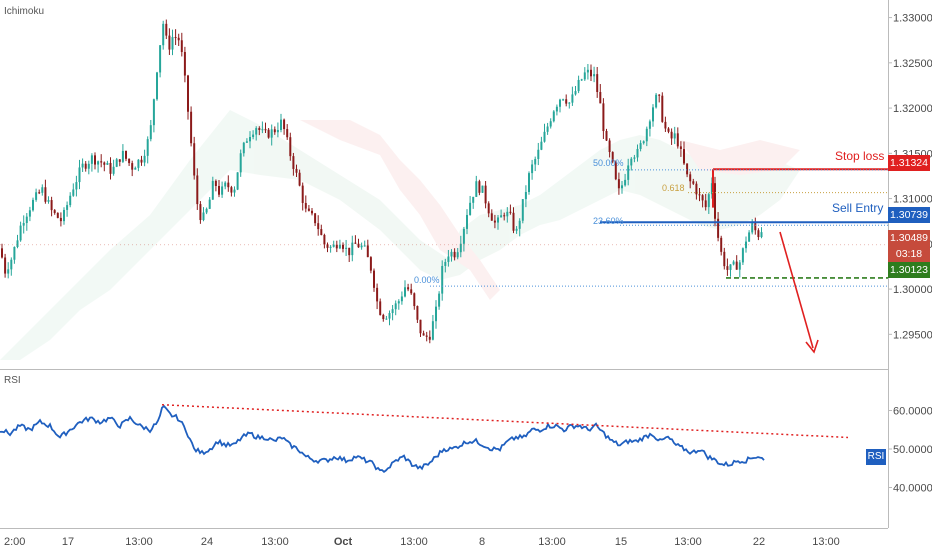 The height and width of the screenshot is (550, 932). I want to click on rsi-pane-label: RSI, so click(12, 380).